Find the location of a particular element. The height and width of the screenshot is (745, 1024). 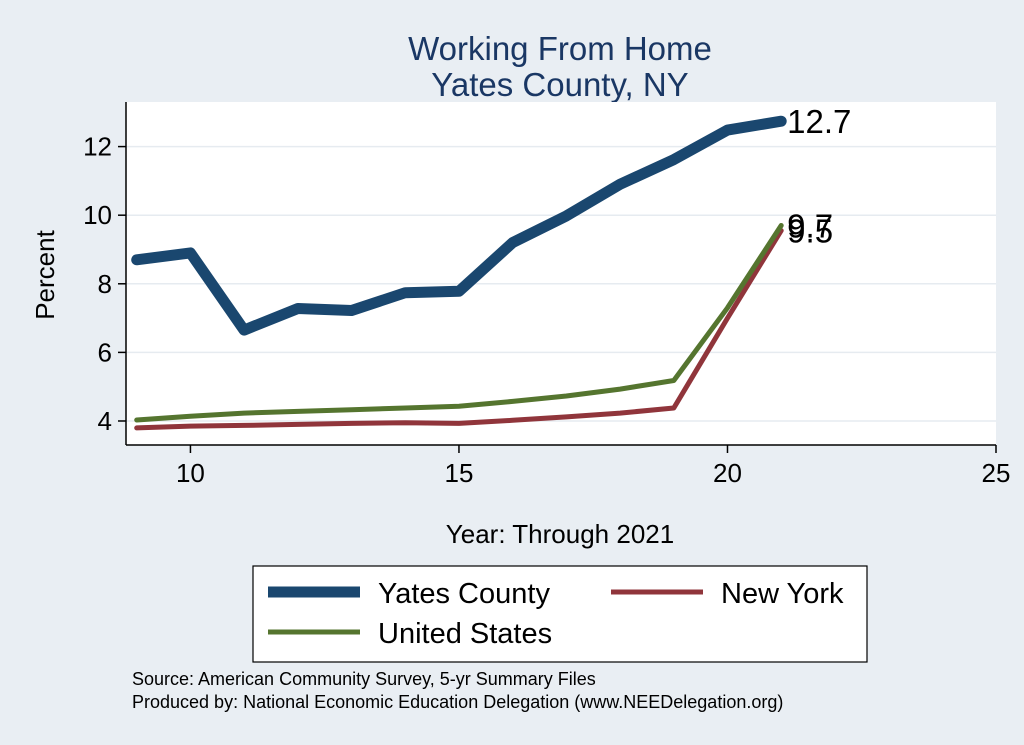

y-tick-label: 10 is located at coordinates (97, 215).